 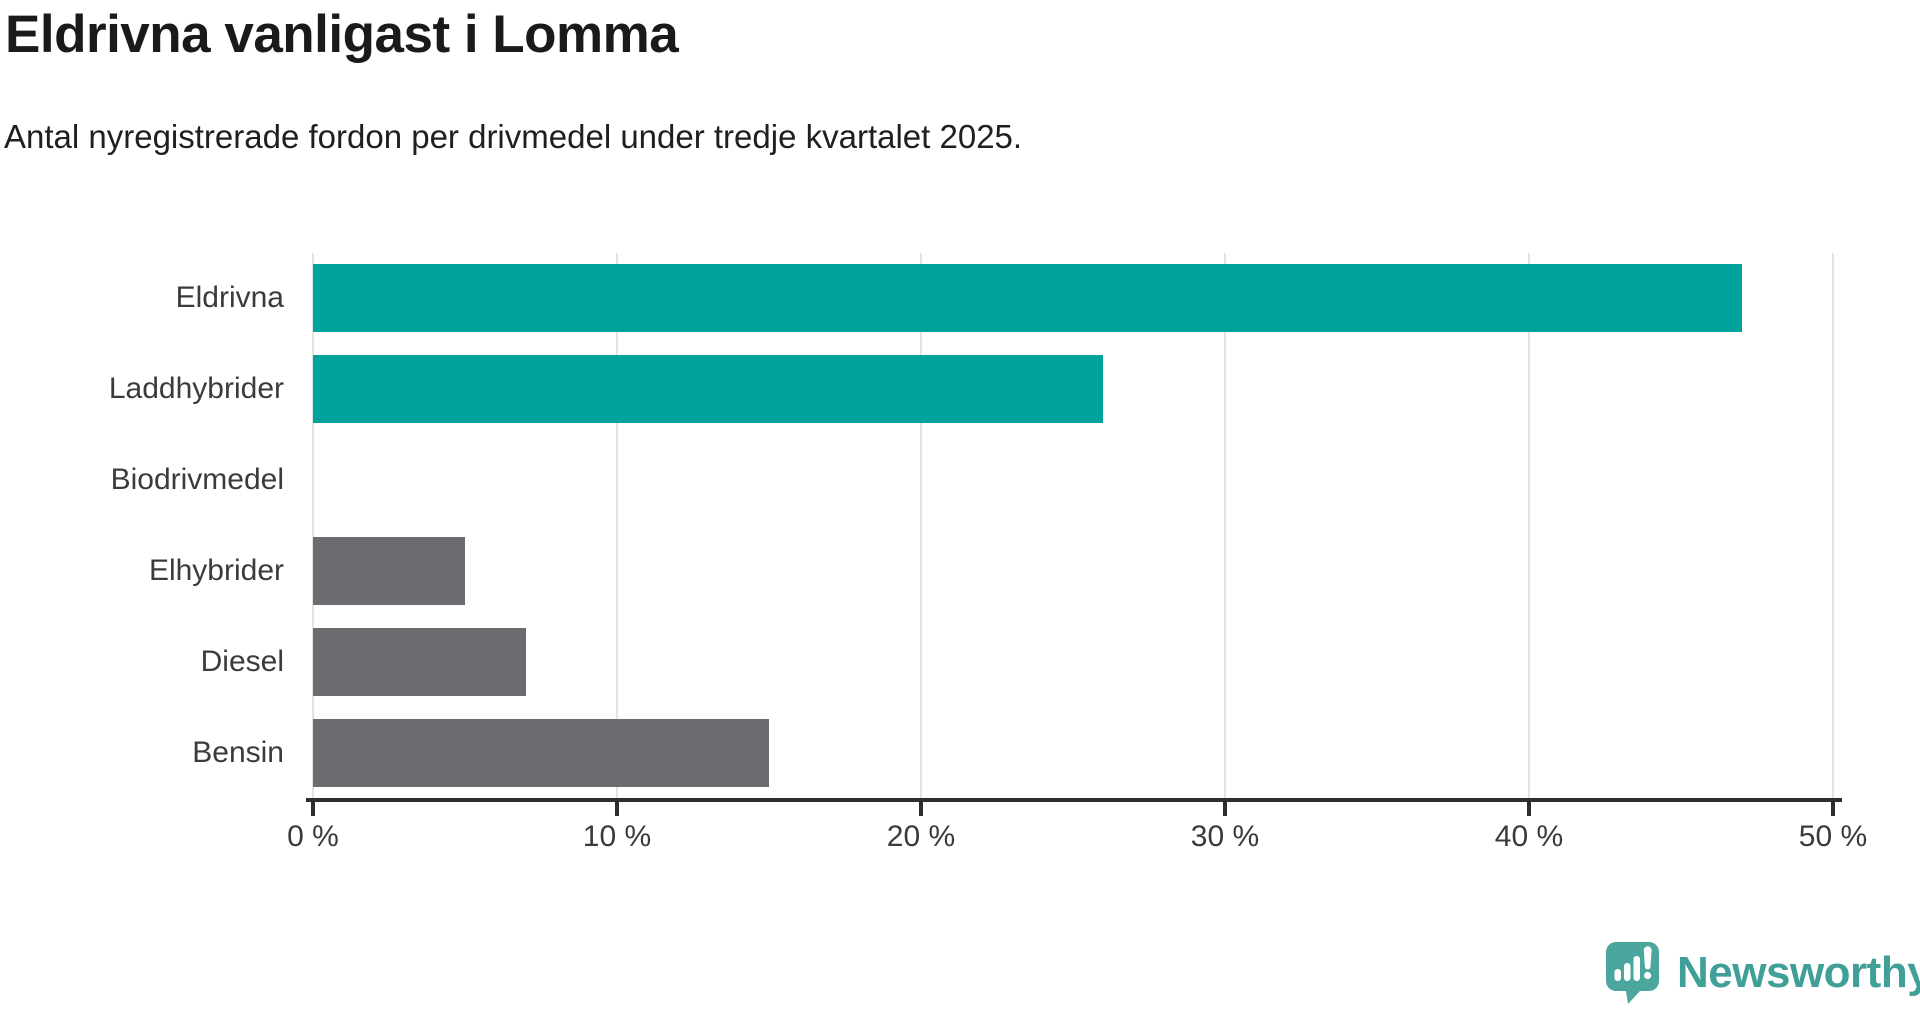 What do you see at coordinates (1627, 972) in the screenshot?
I see `logo-bar-medium` at bounding box center [1627, 972].